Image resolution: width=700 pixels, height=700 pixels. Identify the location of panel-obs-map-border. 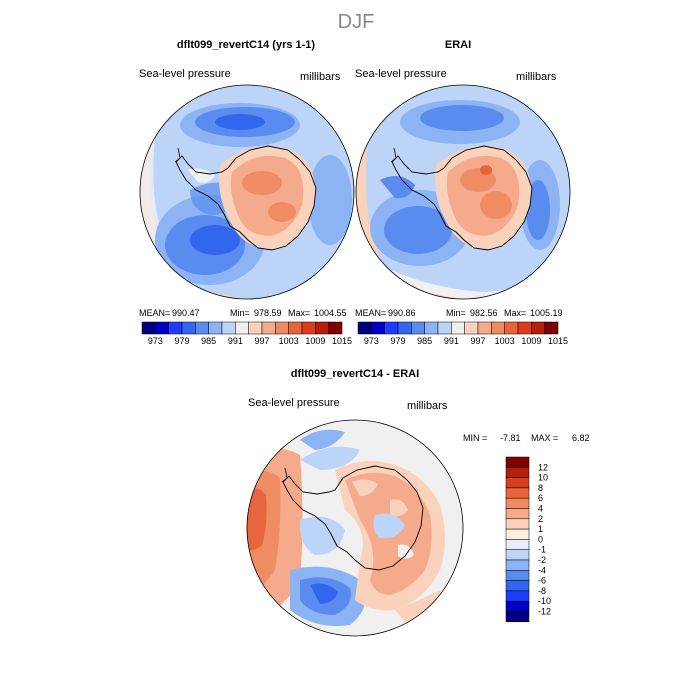
(463, 192).